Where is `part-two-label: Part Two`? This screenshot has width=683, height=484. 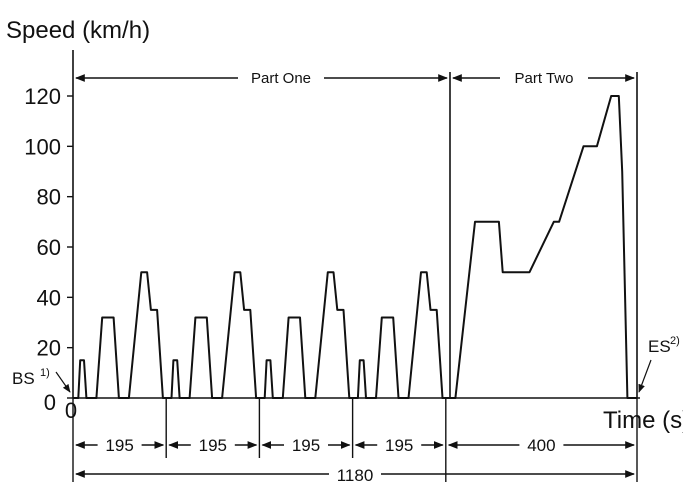
part-two-label: Part Two is located at coordinates (544, 78).